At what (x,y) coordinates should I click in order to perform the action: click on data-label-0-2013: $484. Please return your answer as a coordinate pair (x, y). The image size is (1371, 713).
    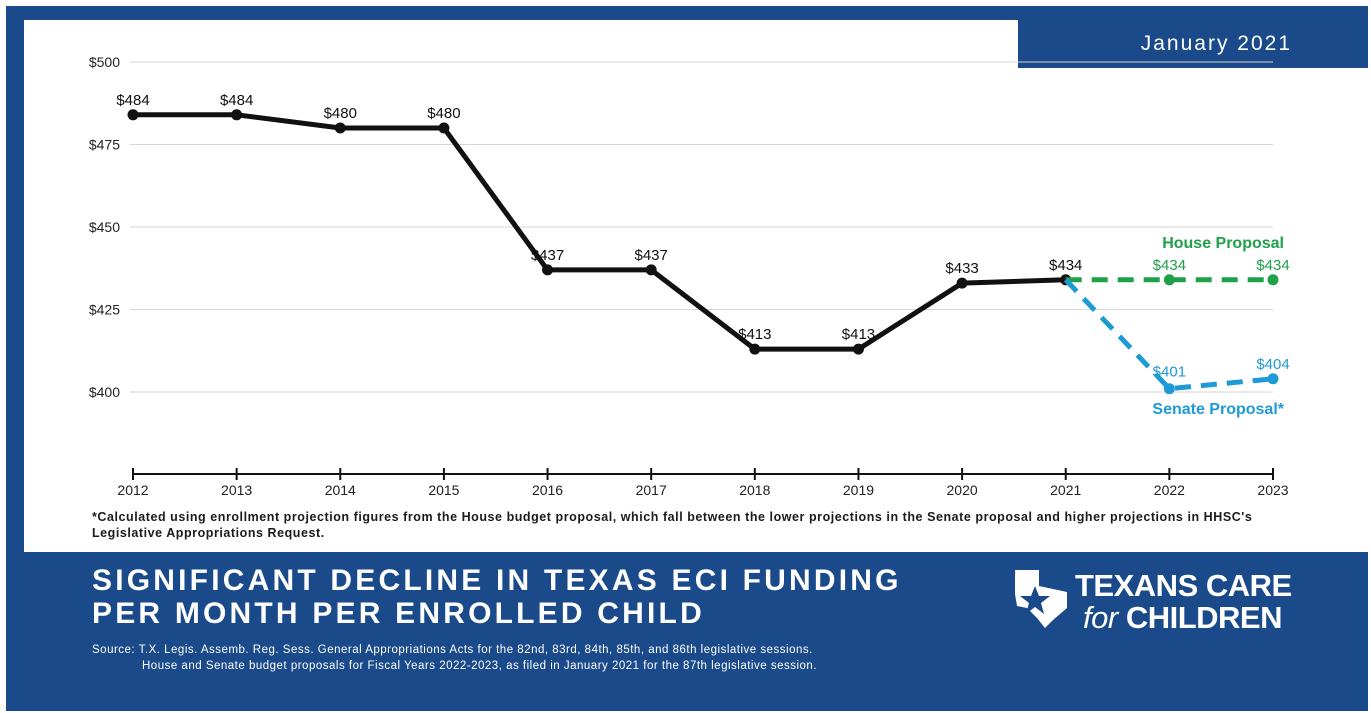
    Looking at the image, I should click on (236, 100).